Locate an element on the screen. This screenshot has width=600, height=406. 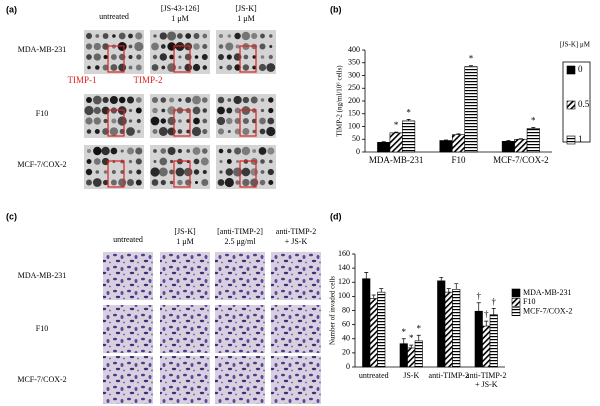
legend-label: 0.5 is located at coordinates (584, 104).